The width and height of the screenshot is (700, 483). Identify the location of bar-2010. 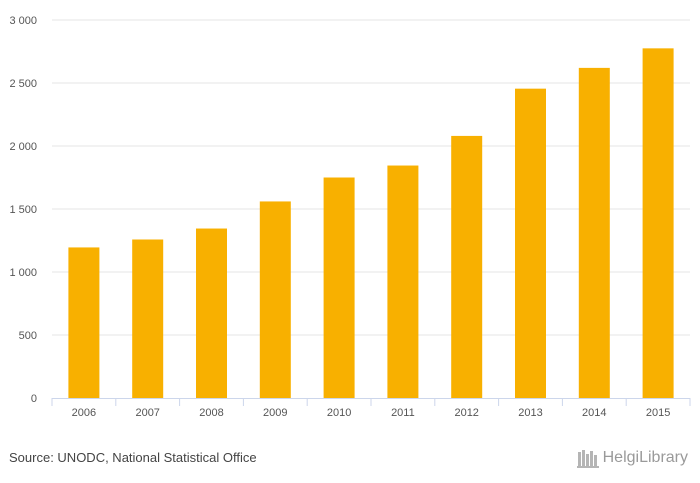
(339, 288).